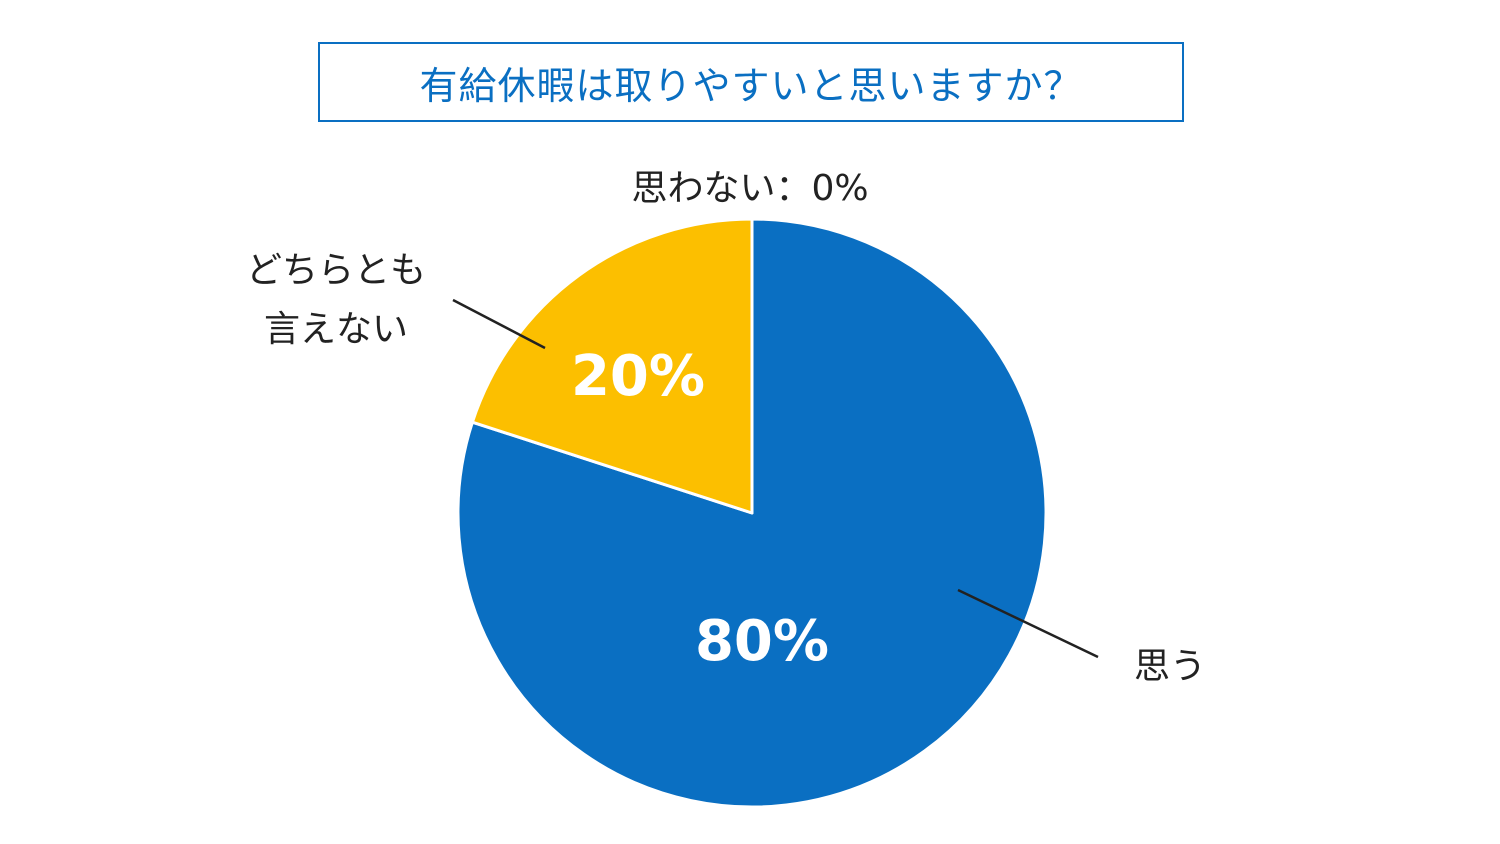 The width and height of the screenshot is (1500, 844). I want to click on slice-label-dochiratomo-line1: どちらとも, so click(336, 270).